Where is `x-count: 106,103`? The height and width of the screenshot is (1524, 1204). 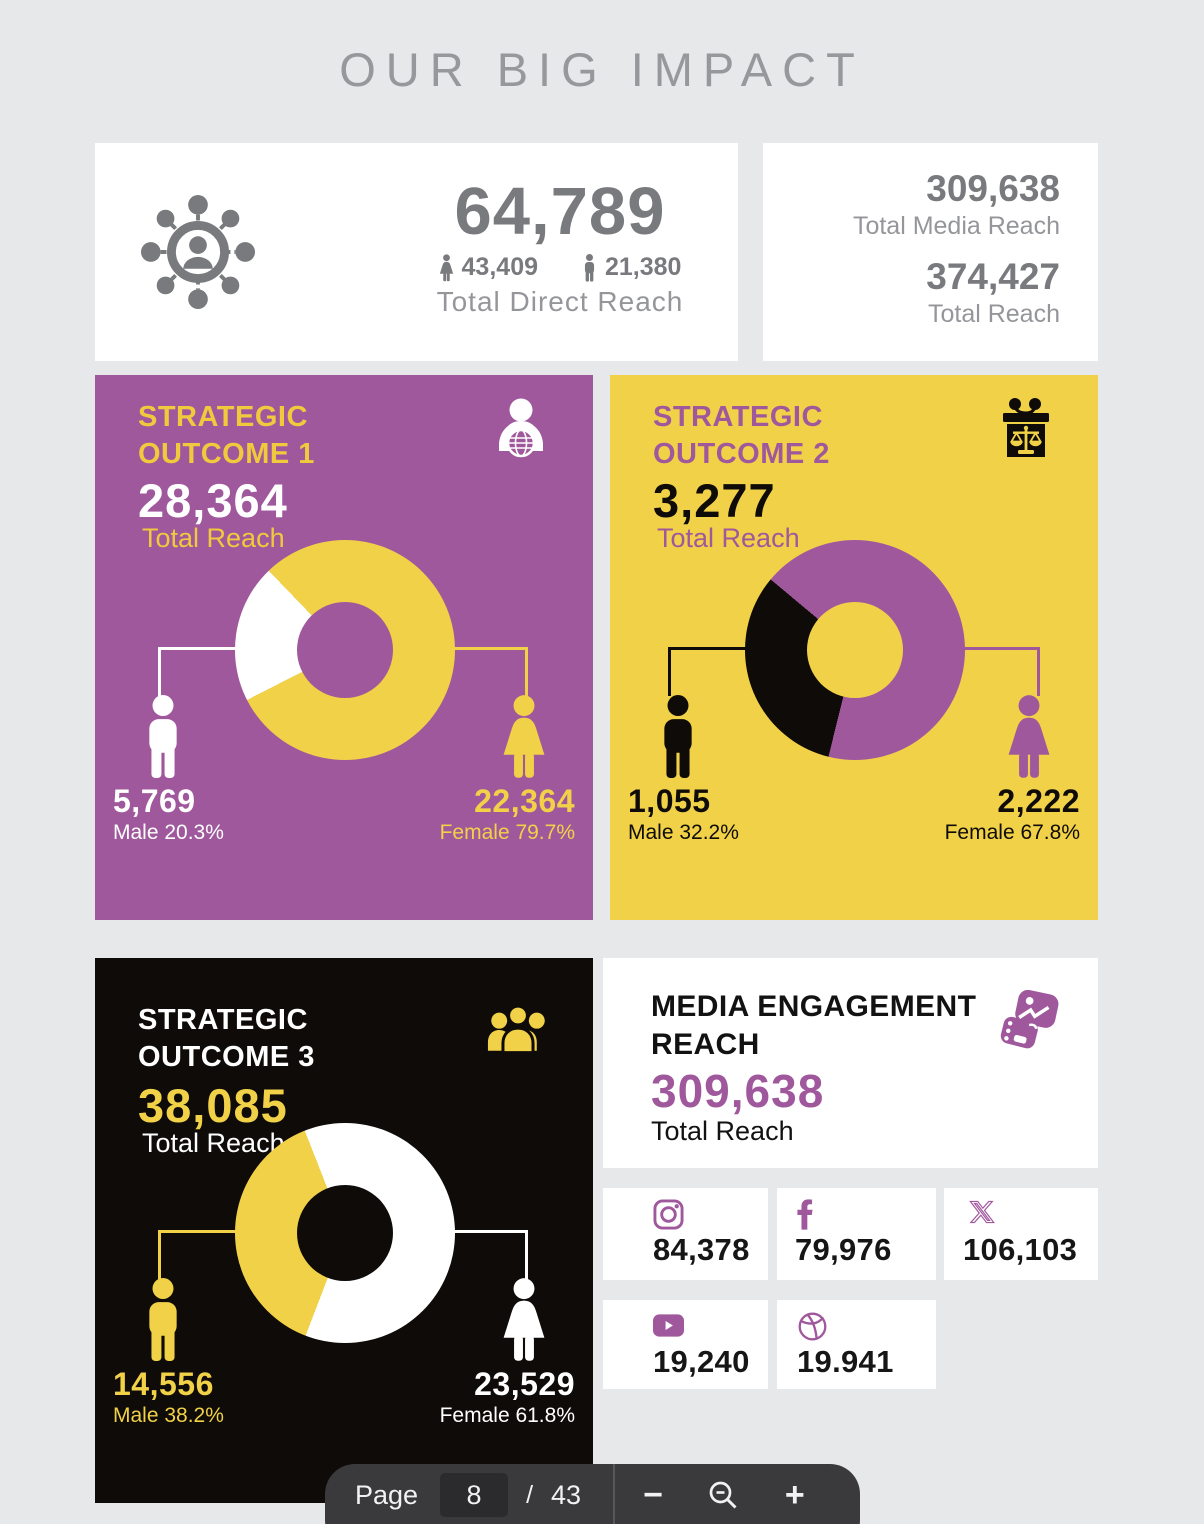 x-count: 106,103 is located at coordinates (1020, 1249).